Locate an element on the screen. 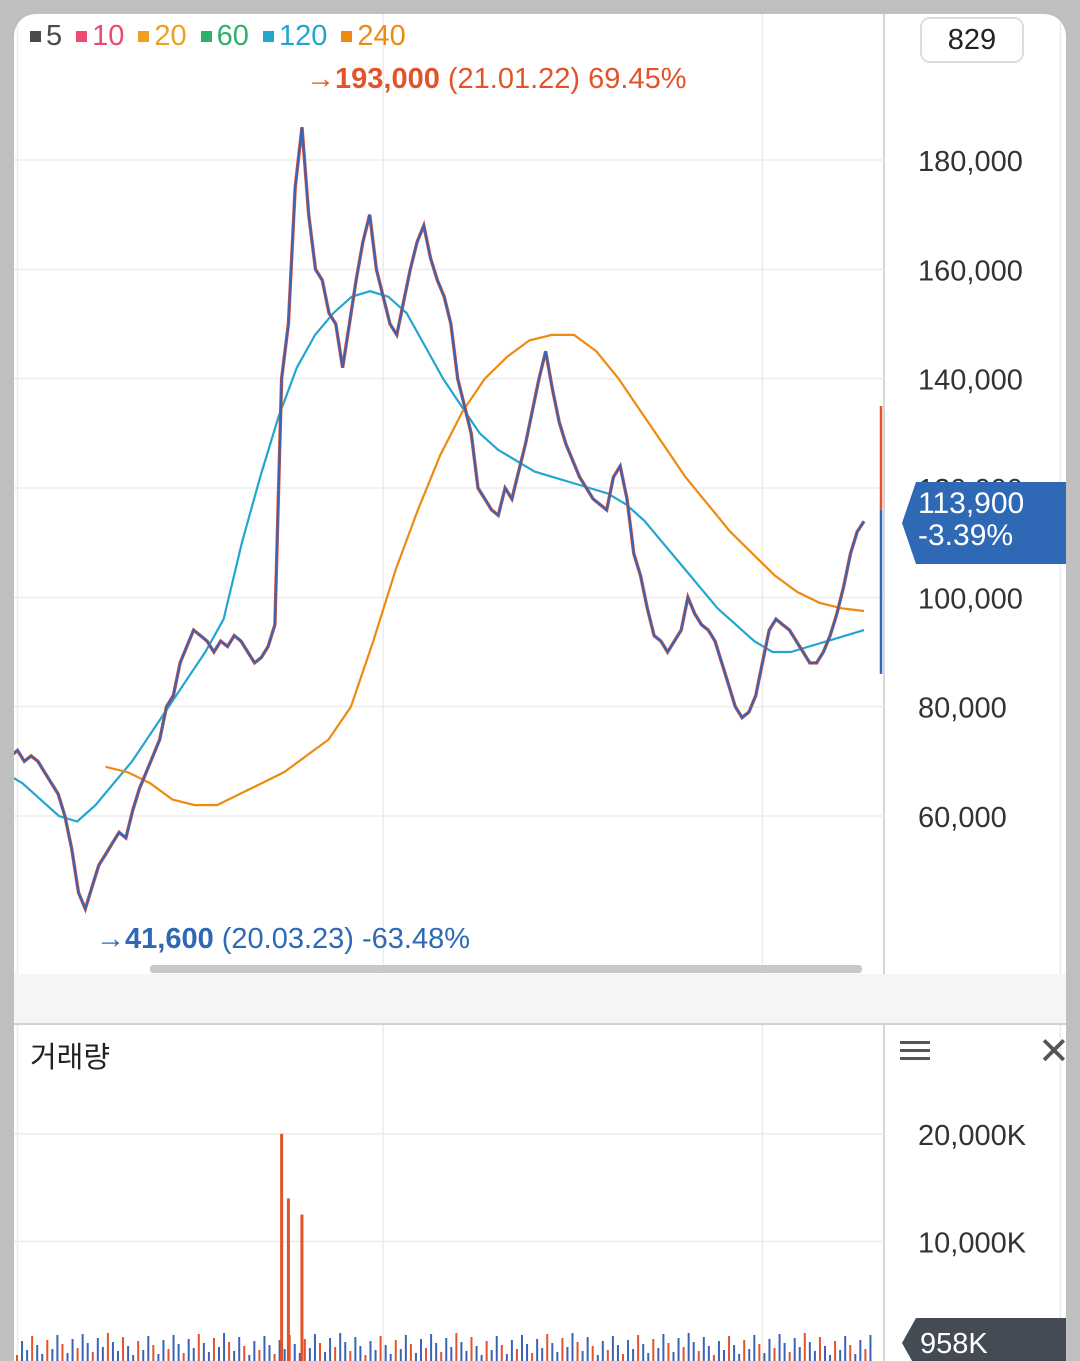  ma-legend: 5 10 20 60 120 240 is located at coordinates (218, 36).